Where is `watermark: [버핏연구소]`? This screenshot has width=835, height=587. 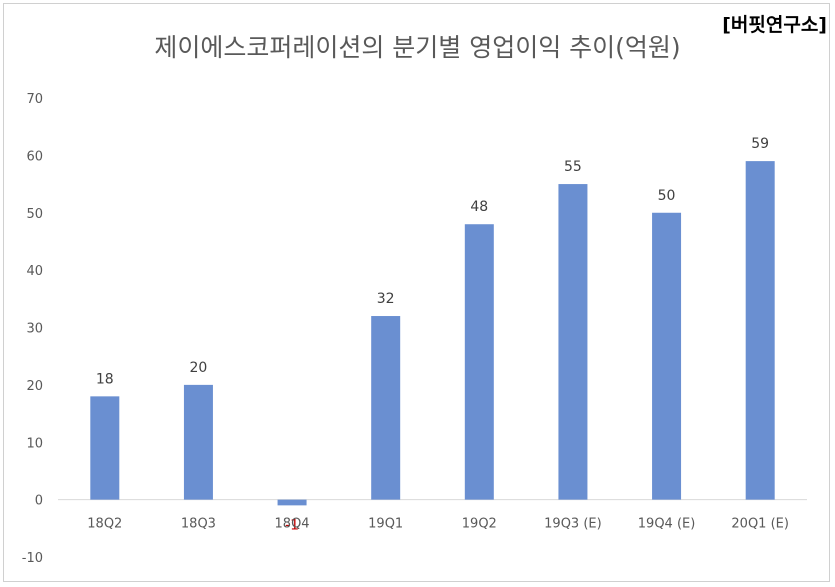
watermark: [버핏연구소] is located at coordinates (774, 25).